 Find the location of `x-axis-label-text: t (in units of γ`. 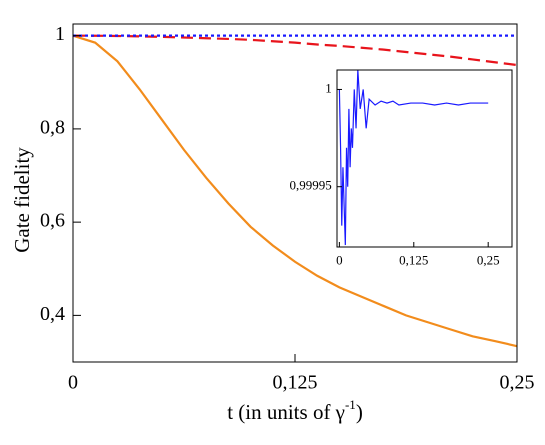

x-axis-label-text: t (in units of γ is located at coordinates (286, 412).